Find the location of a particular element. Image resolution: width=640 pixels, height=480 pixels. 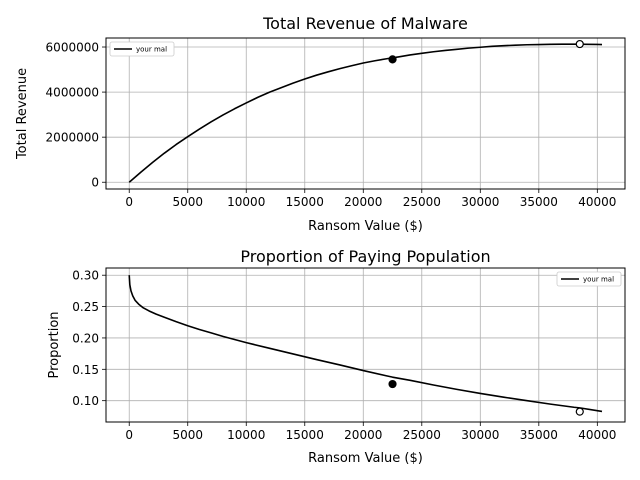

y-tick-label: 0.10 is located at coordinates (85, 401).